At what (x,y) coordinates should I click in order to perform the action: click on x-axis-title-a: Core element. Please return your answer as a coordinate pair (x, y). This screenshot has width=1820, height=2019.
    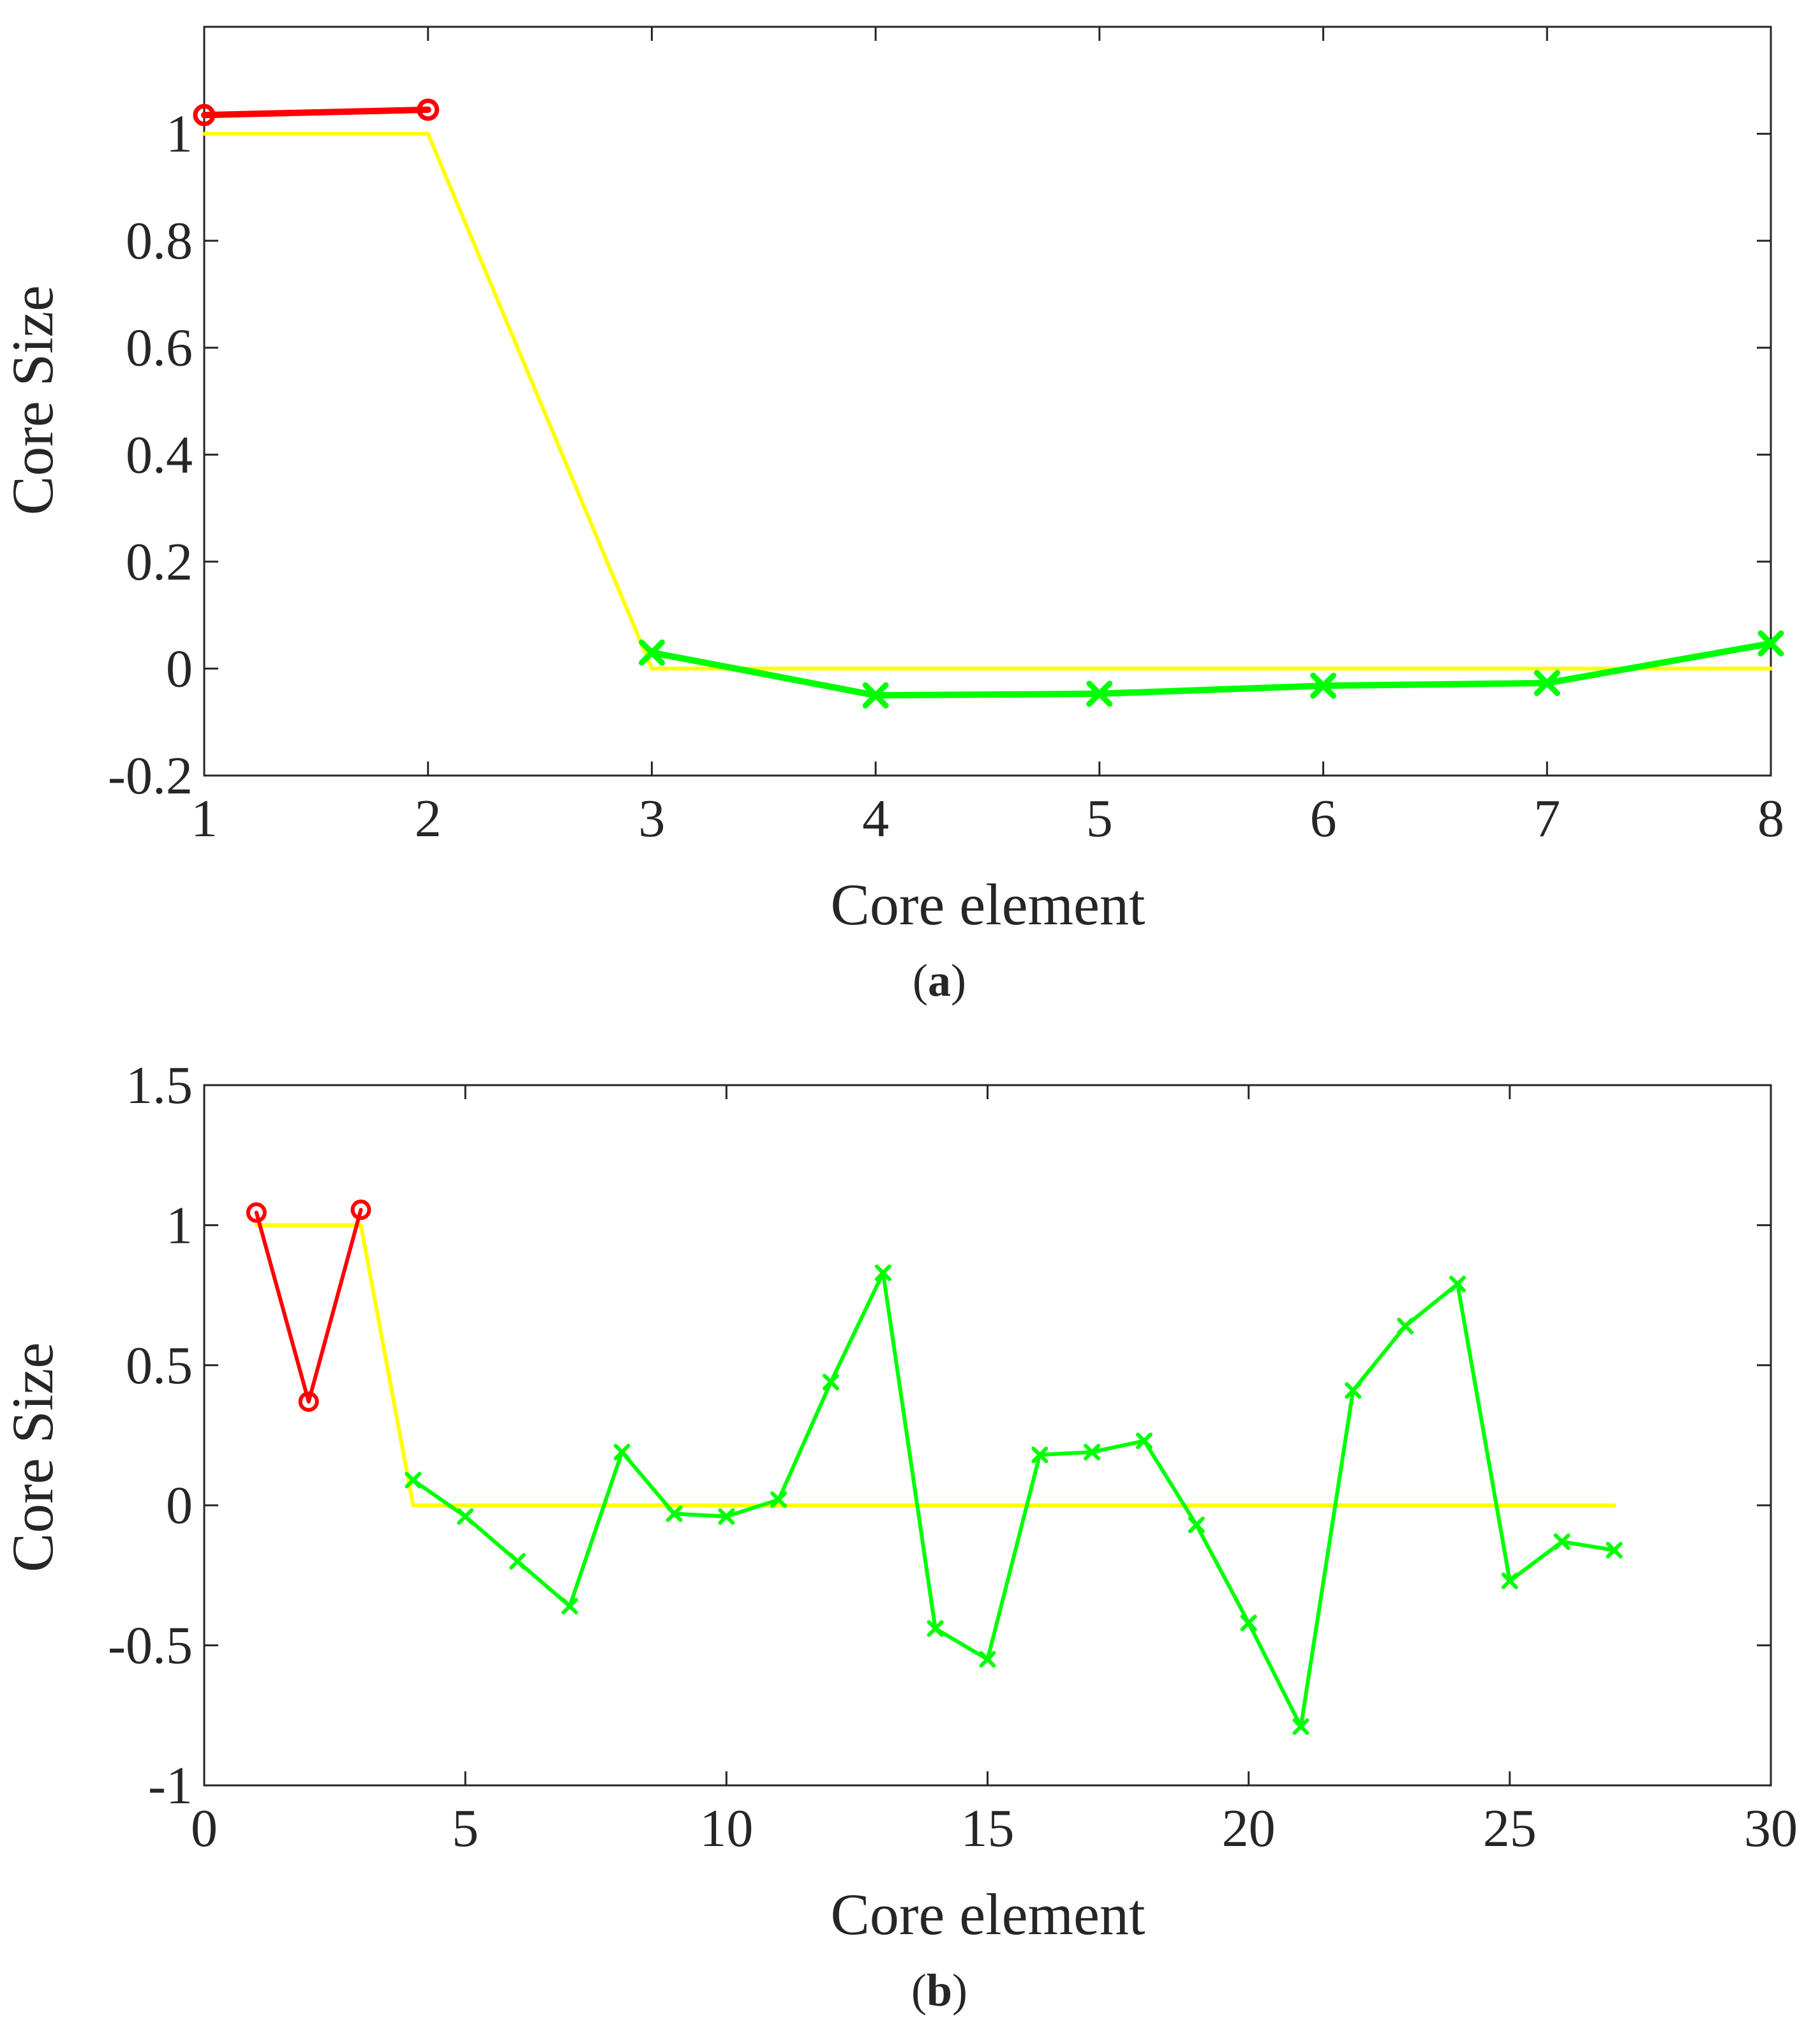
    Looking at the image, I should click on (987, 904).